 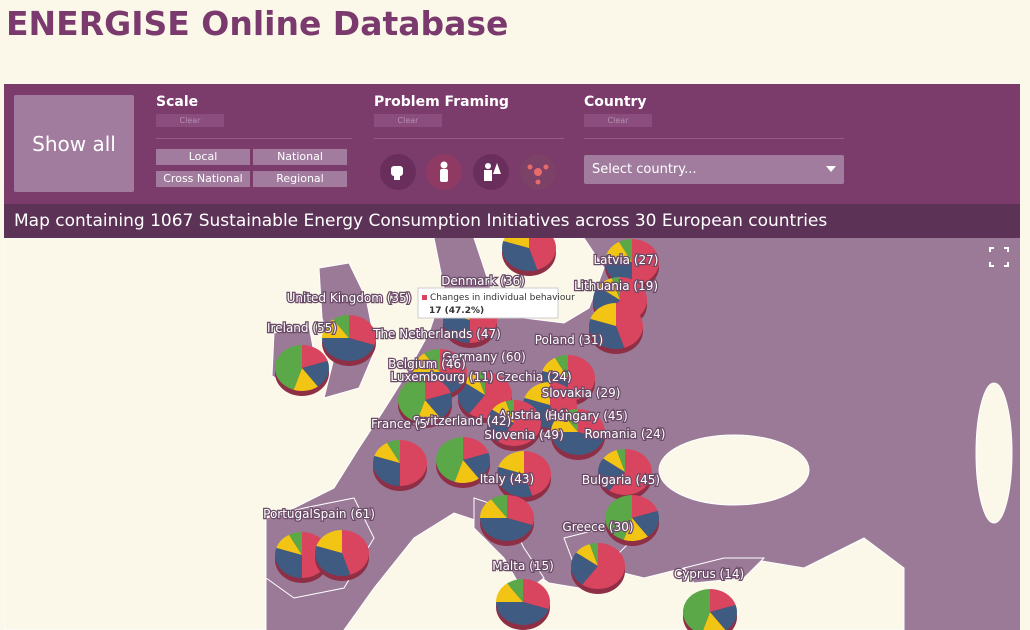 What do you see at coordinates (441, 102) in the screenshot?
I see `problem-framing-heading: Problem Framing` at bounding box center [441, 102].